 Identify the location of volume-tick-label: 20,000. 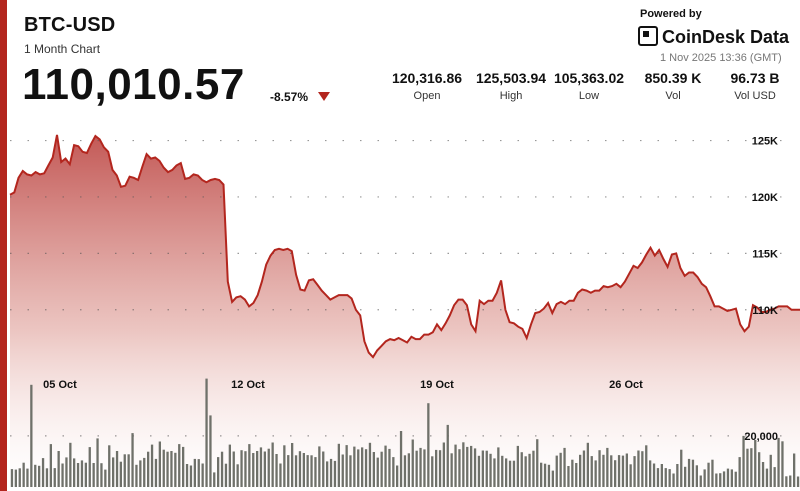
(761, 437).